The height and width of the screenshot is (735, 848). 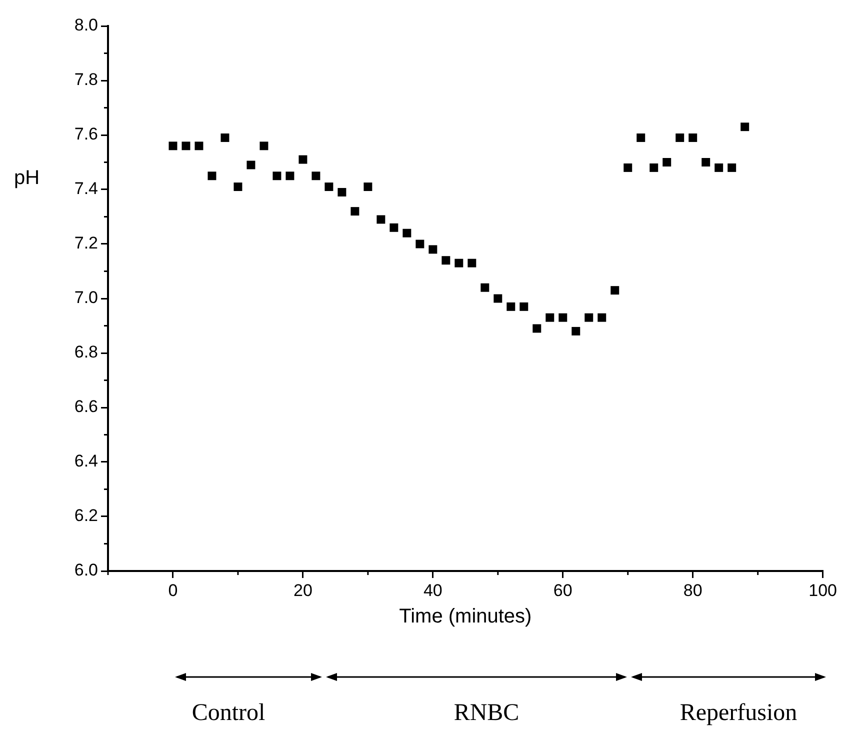 I want to click on text: Reperfusion, so click(x=738, y=713).